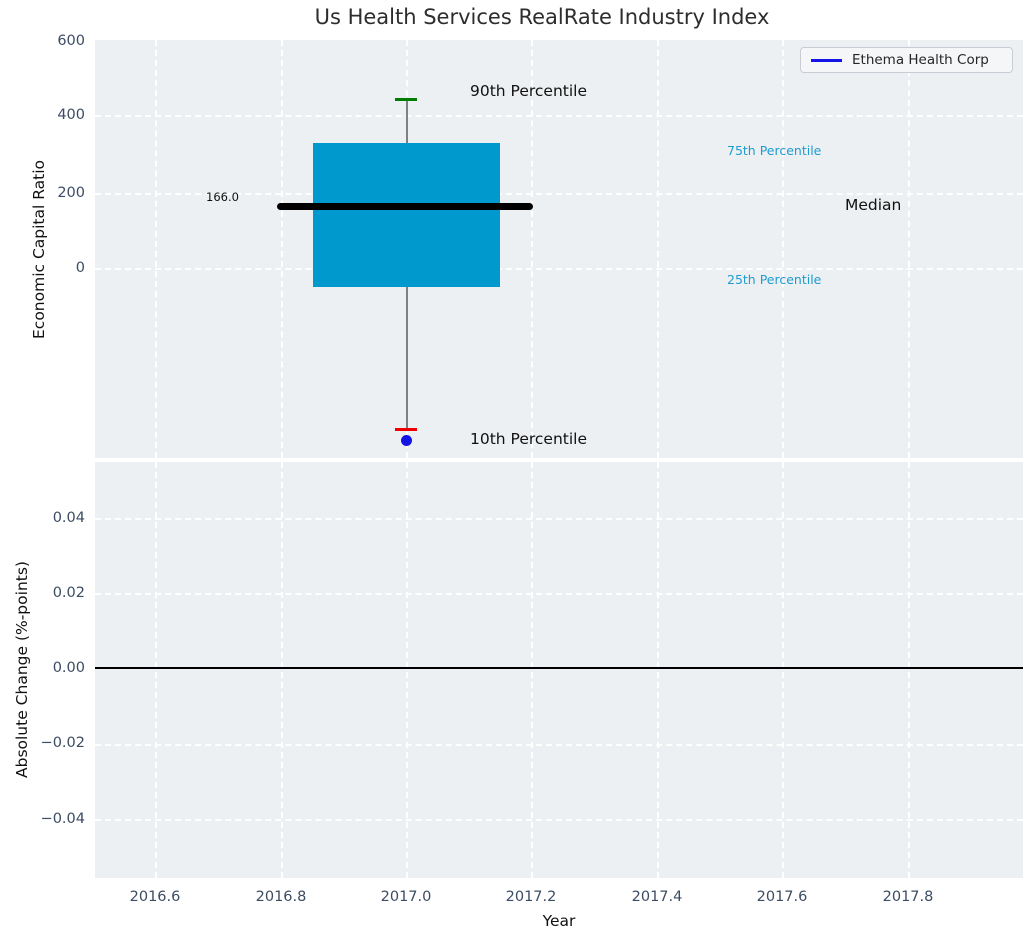 The image size is (1034, 942). What do you see at coordinates (873, 205) in the screenshot?
I see `median-label: Median` at bounding box center [873, 205].